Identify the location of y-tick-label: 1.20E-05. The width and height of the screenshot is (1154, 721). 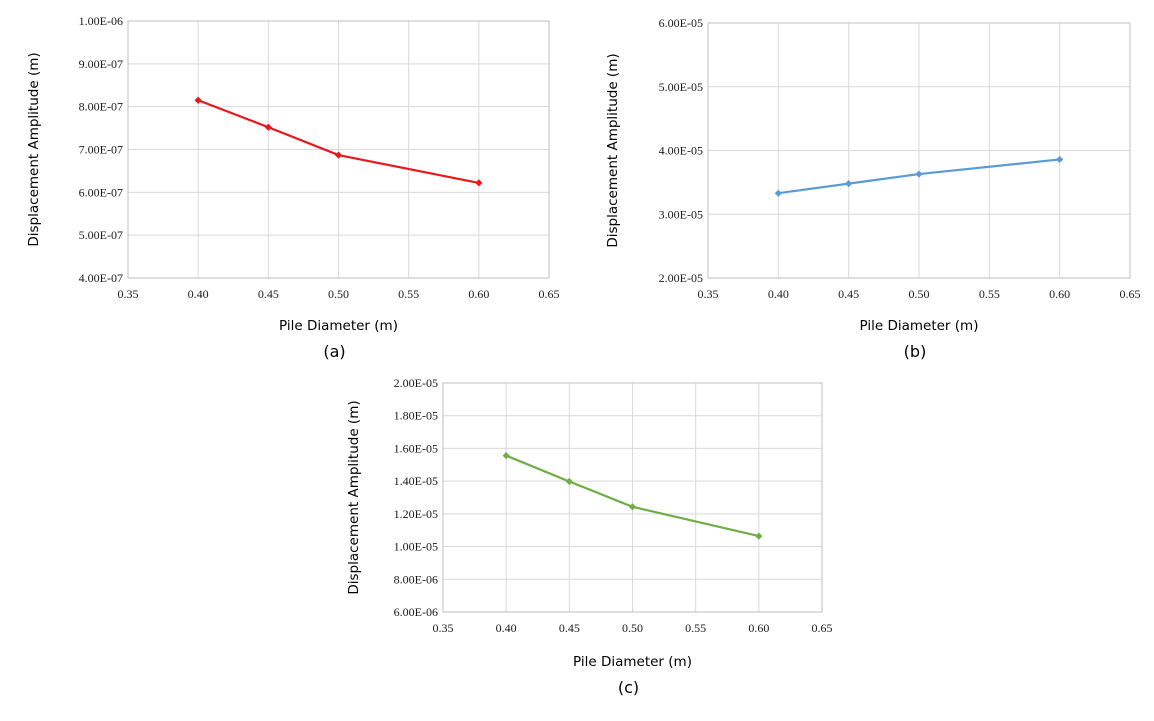
(416, 514).